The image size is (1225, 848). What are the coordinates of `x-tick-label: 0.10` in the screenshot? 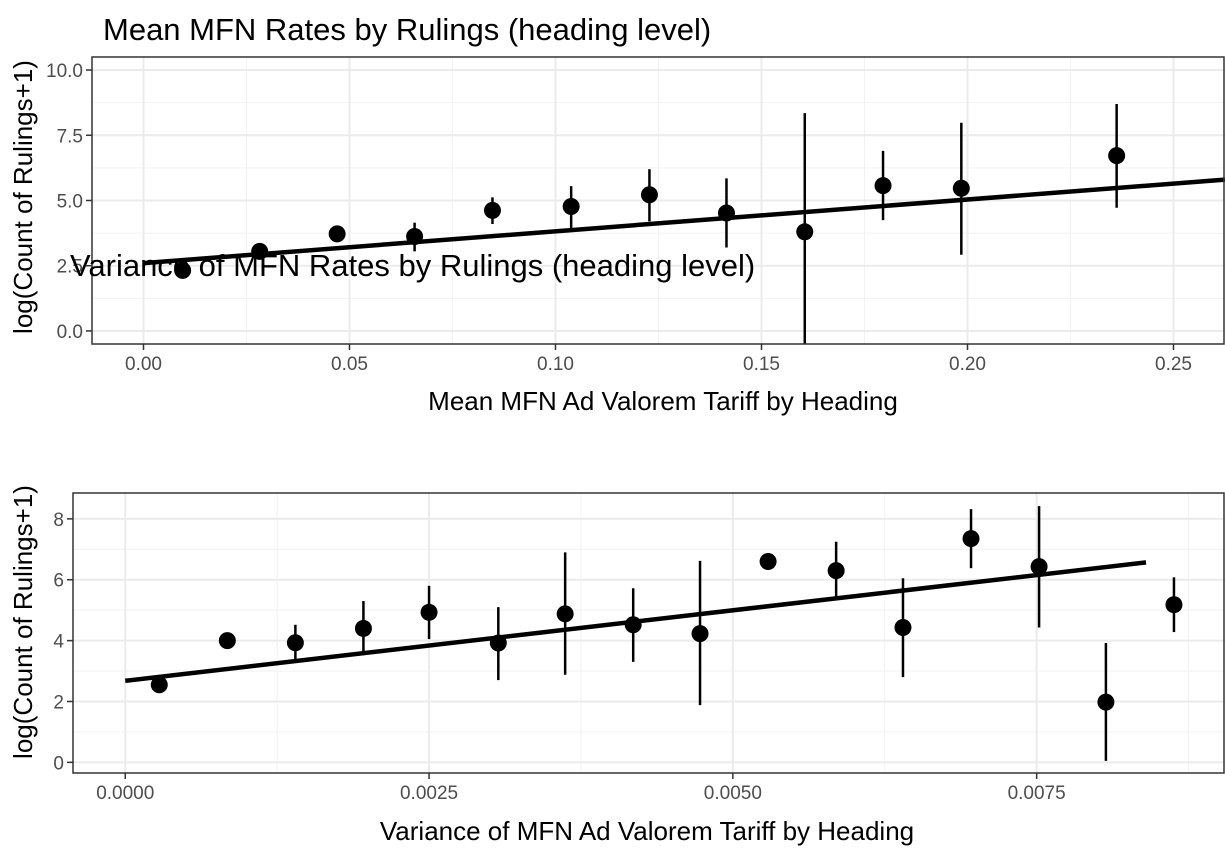 It's located at (555, 364).